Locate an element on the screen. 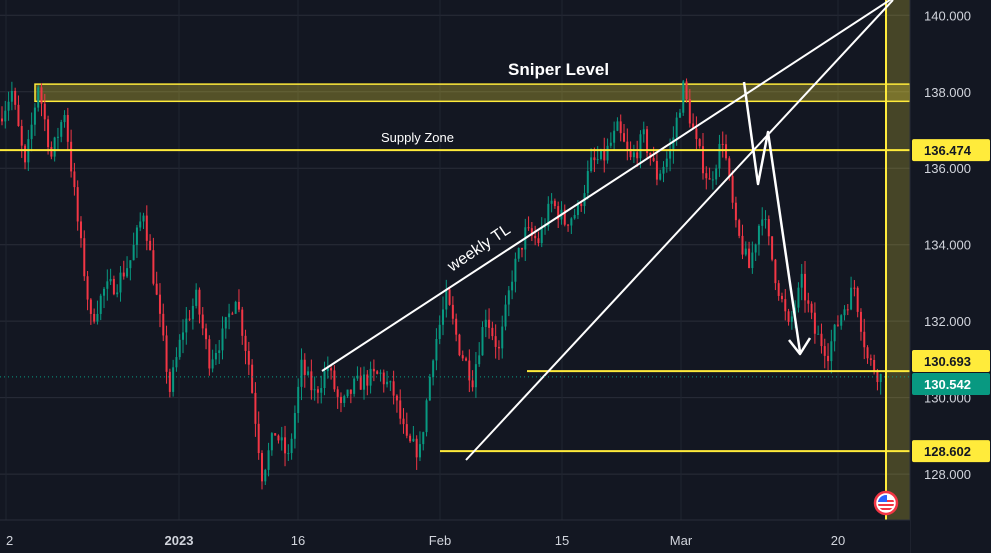 The width and height of the screenshot is (991, 553). time-tick-label: Feb is located at coordinates (440, 540).